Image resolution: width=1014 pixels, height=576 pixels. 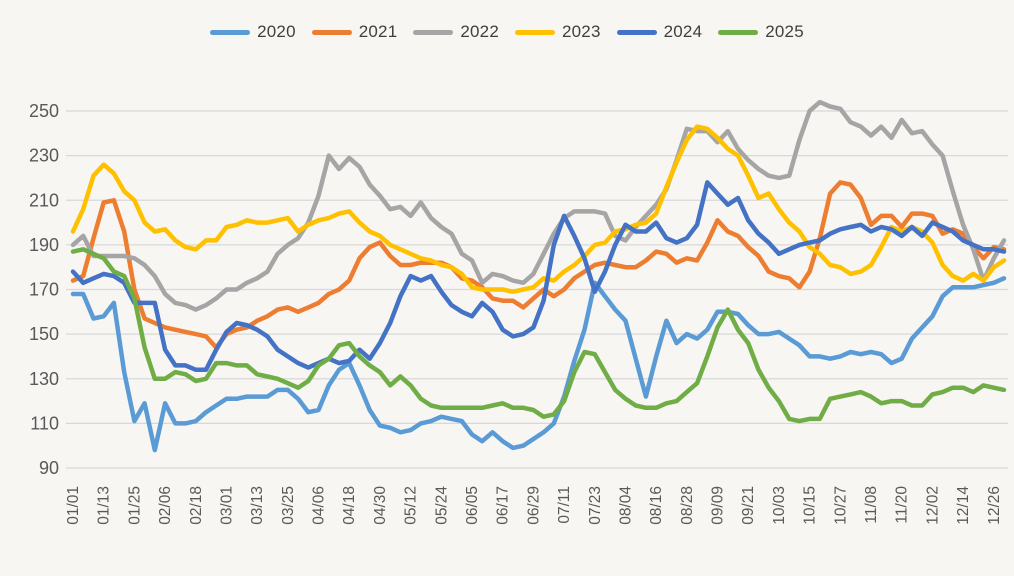 What do you see at coordinates (411, 505) in the screenshot?
I see `x-axis-tick-label: 05/12` at bounding box center [411, 505].